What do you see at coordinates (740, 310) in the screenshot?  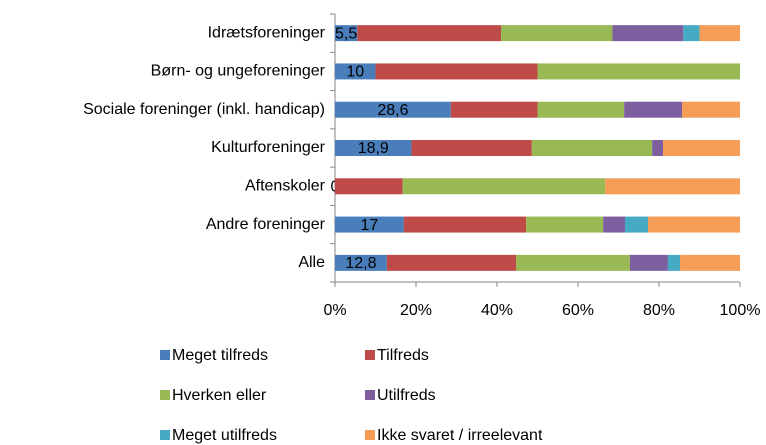 I see `x-tick-label: 100%` at bounding box center [740, 310].